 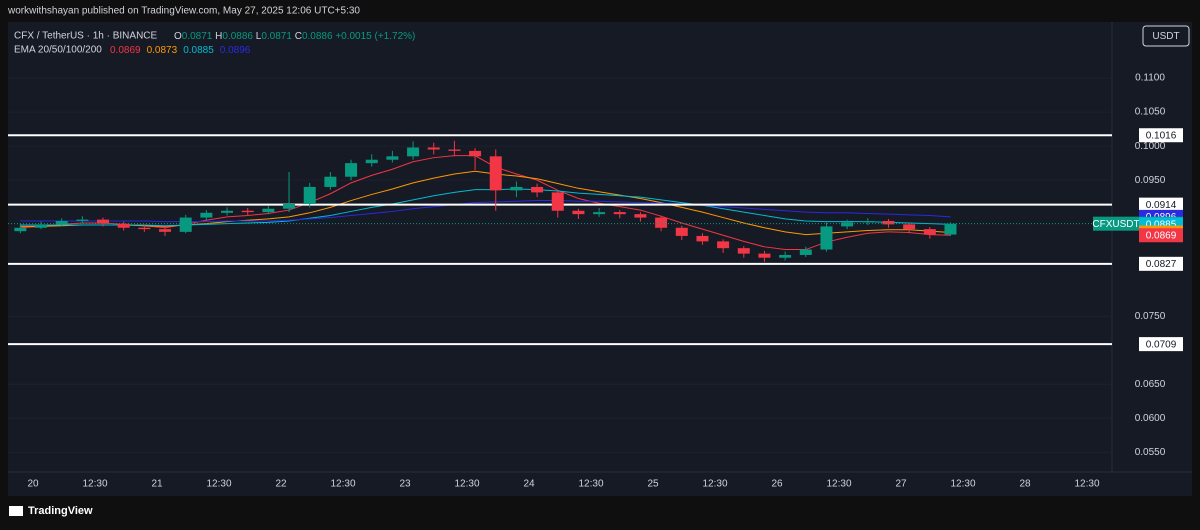 I want to click on level-tag-label: 0.0827, so click(x=1161, y=264).